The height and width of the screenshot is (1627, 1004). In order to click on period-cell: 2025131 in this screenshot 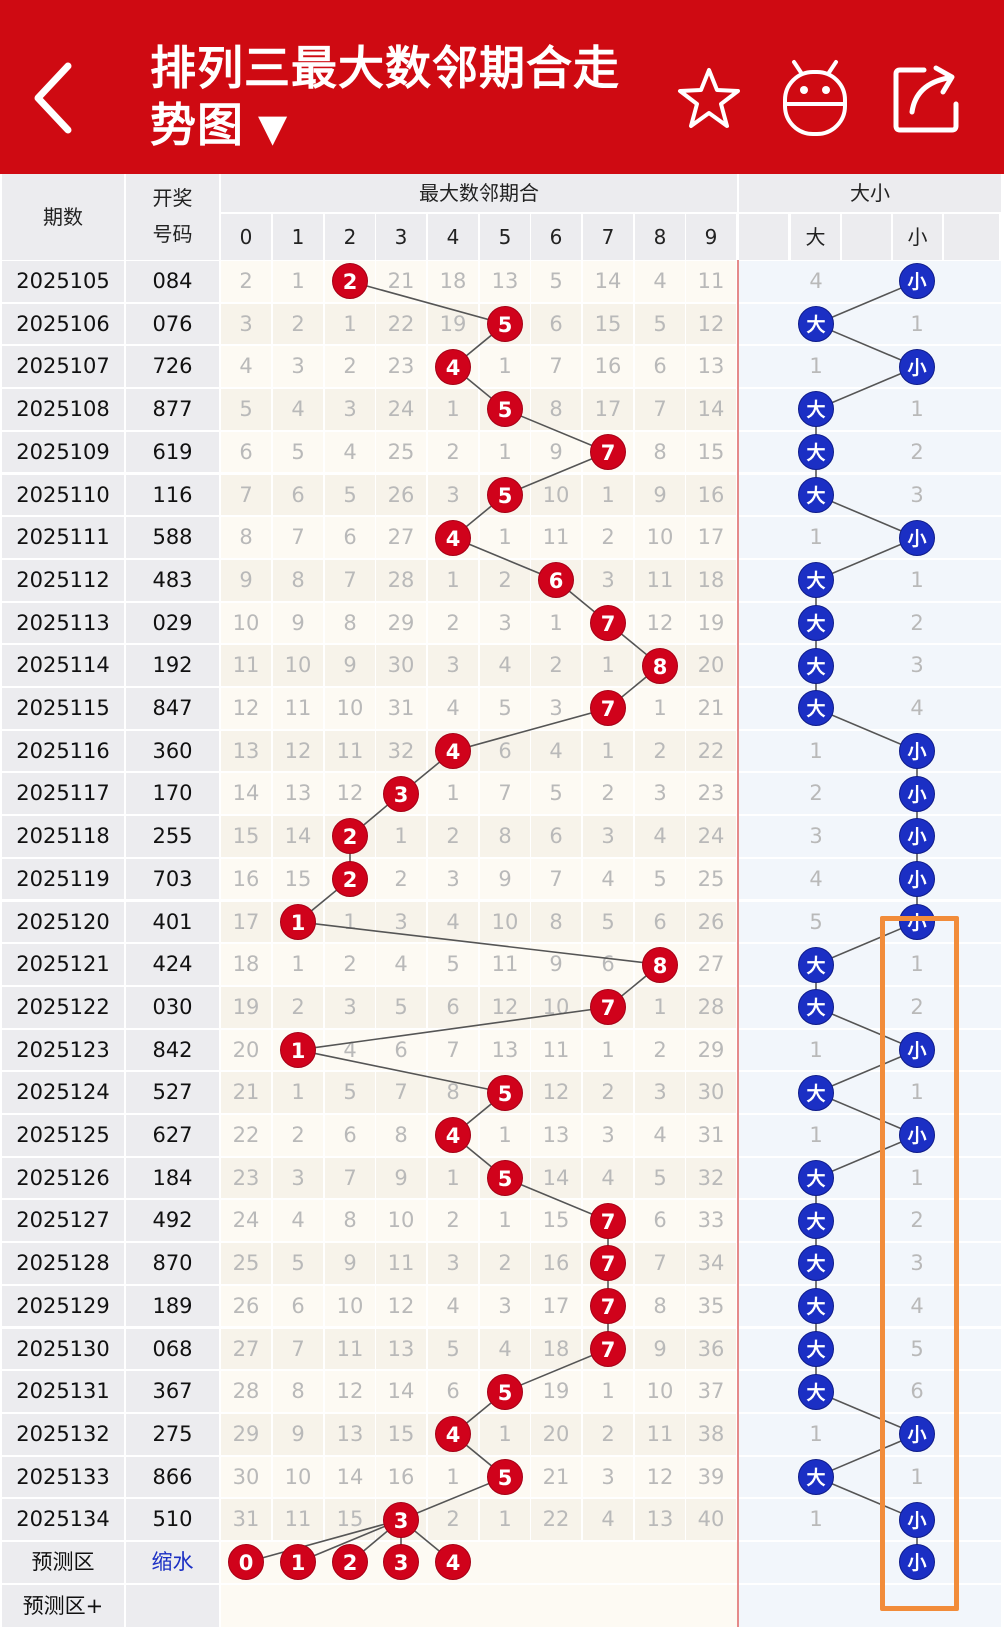, I will do `click(63, 1391)`.